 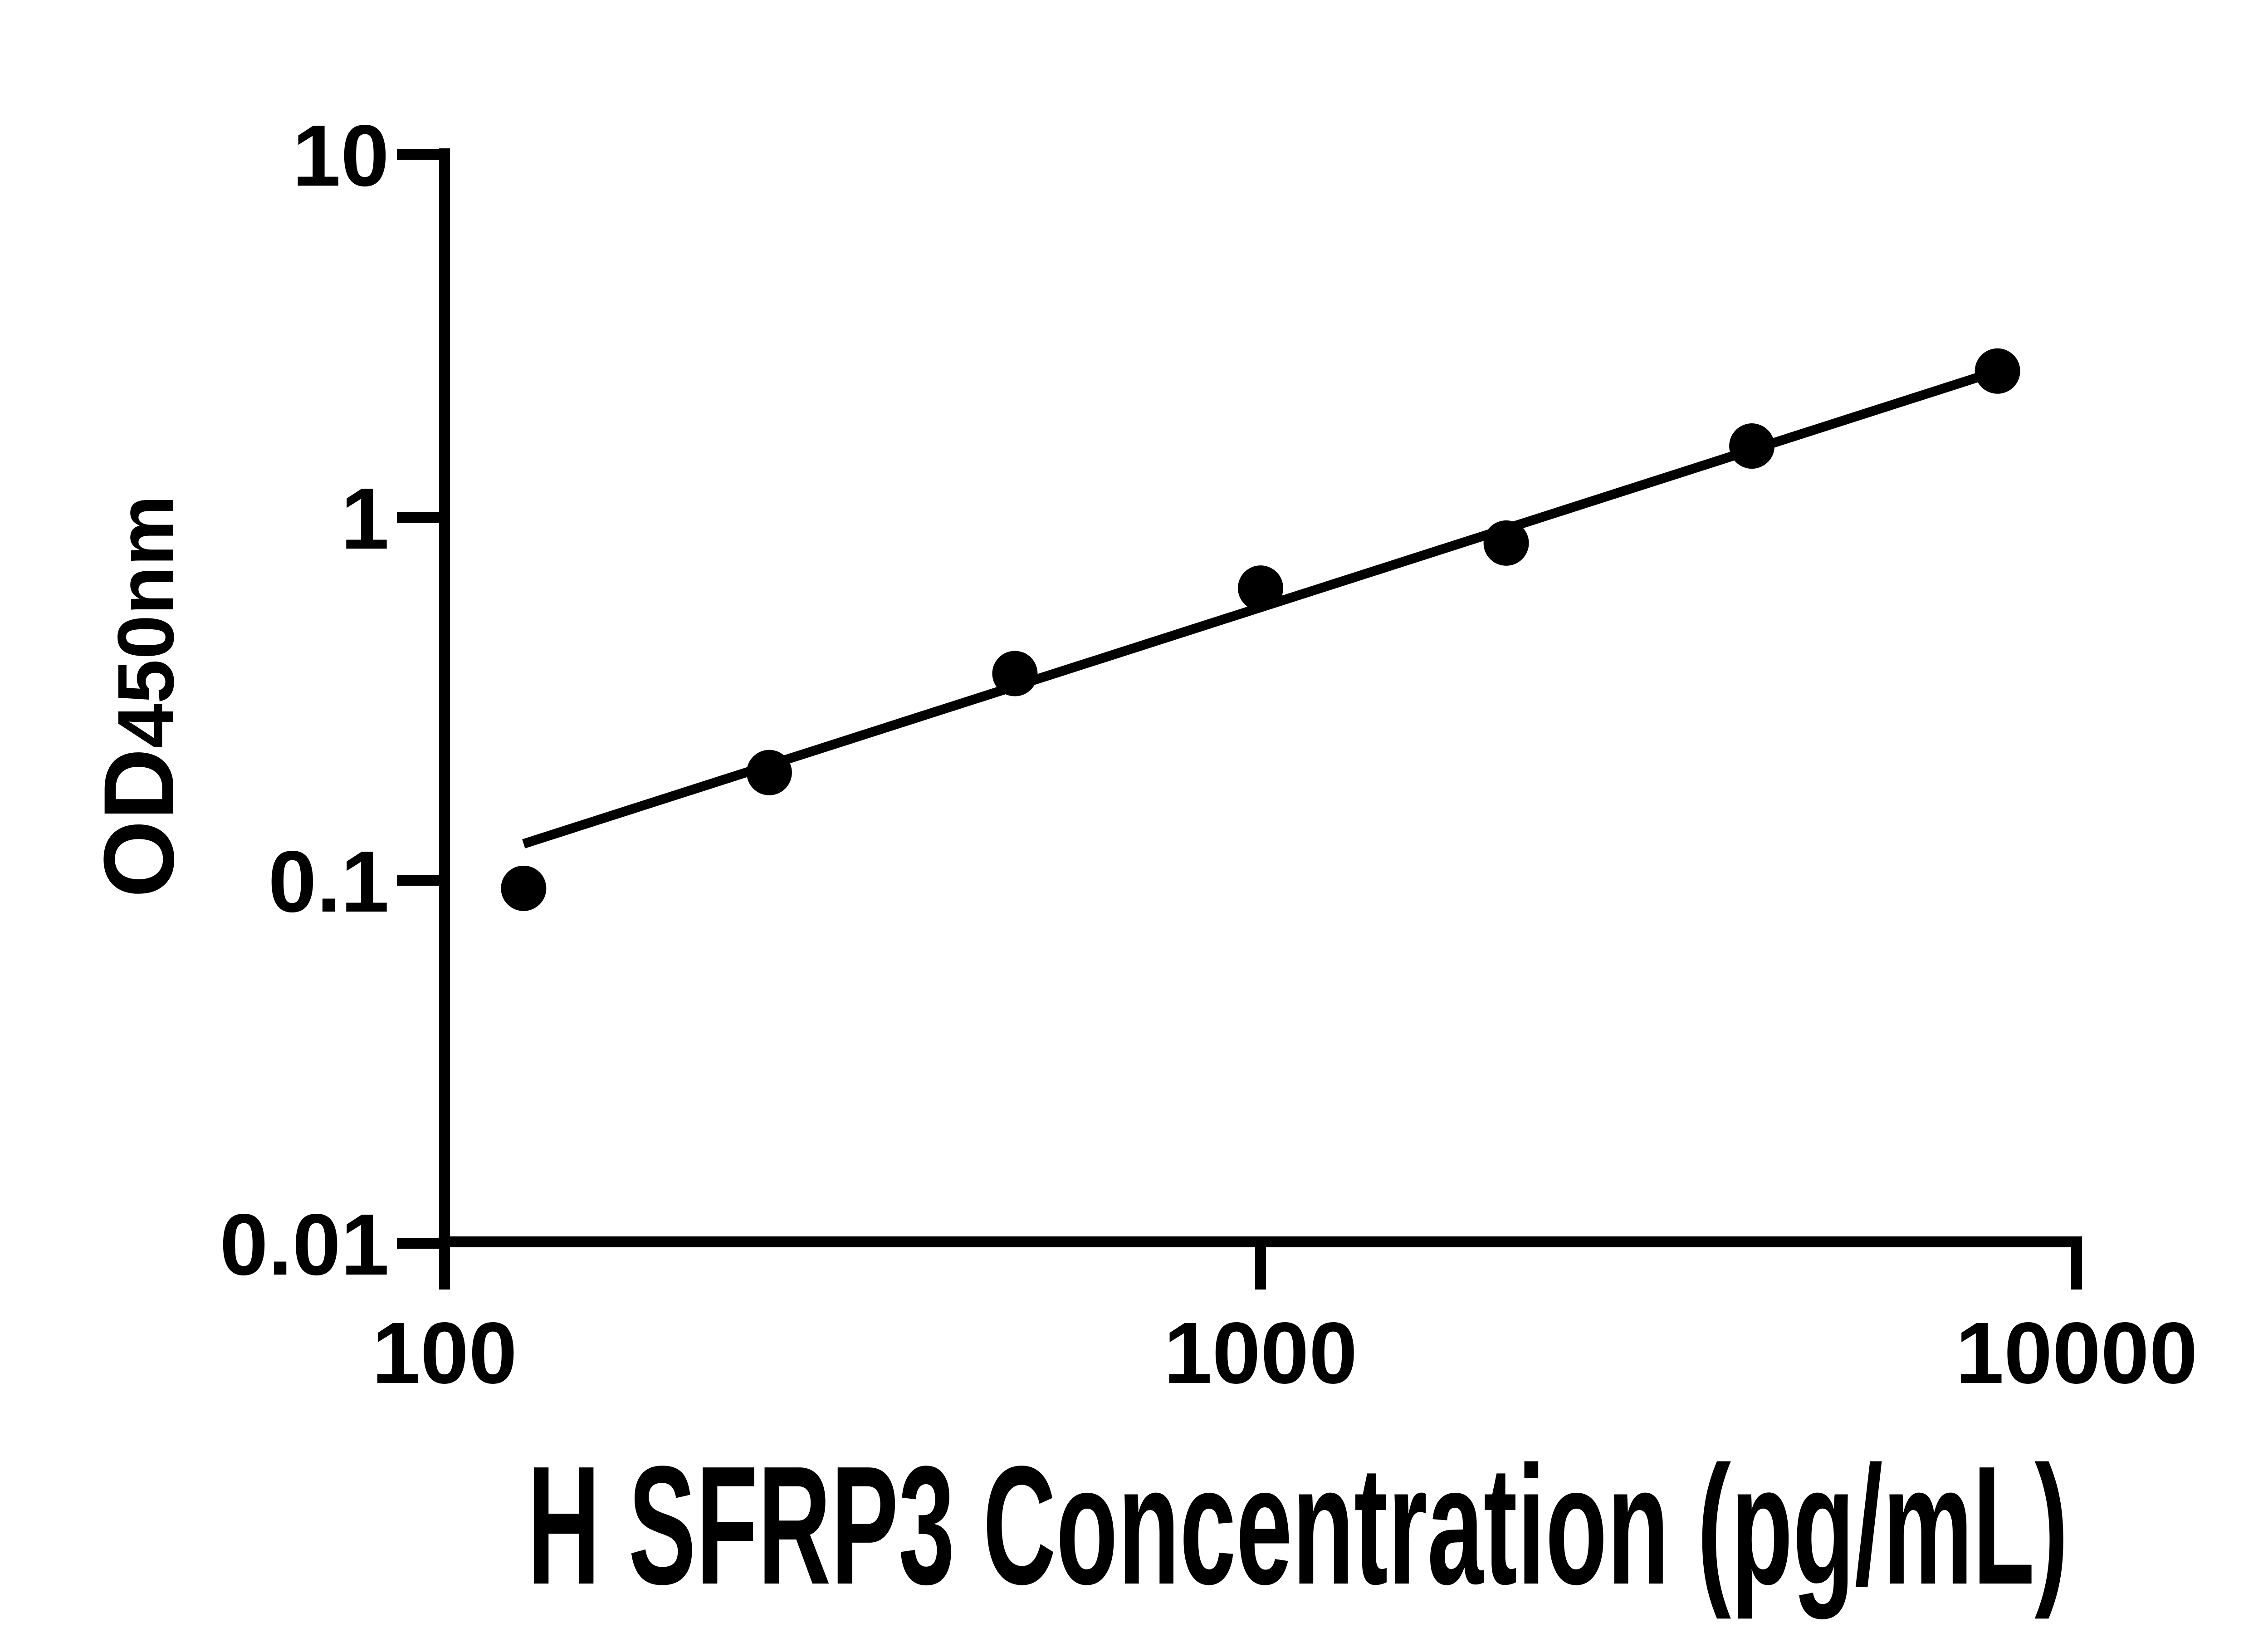 What do you see at coordinates (139, 823) in the screenshot?
I see `y-axis-title-main: OD` at bounding box center [139, 823].